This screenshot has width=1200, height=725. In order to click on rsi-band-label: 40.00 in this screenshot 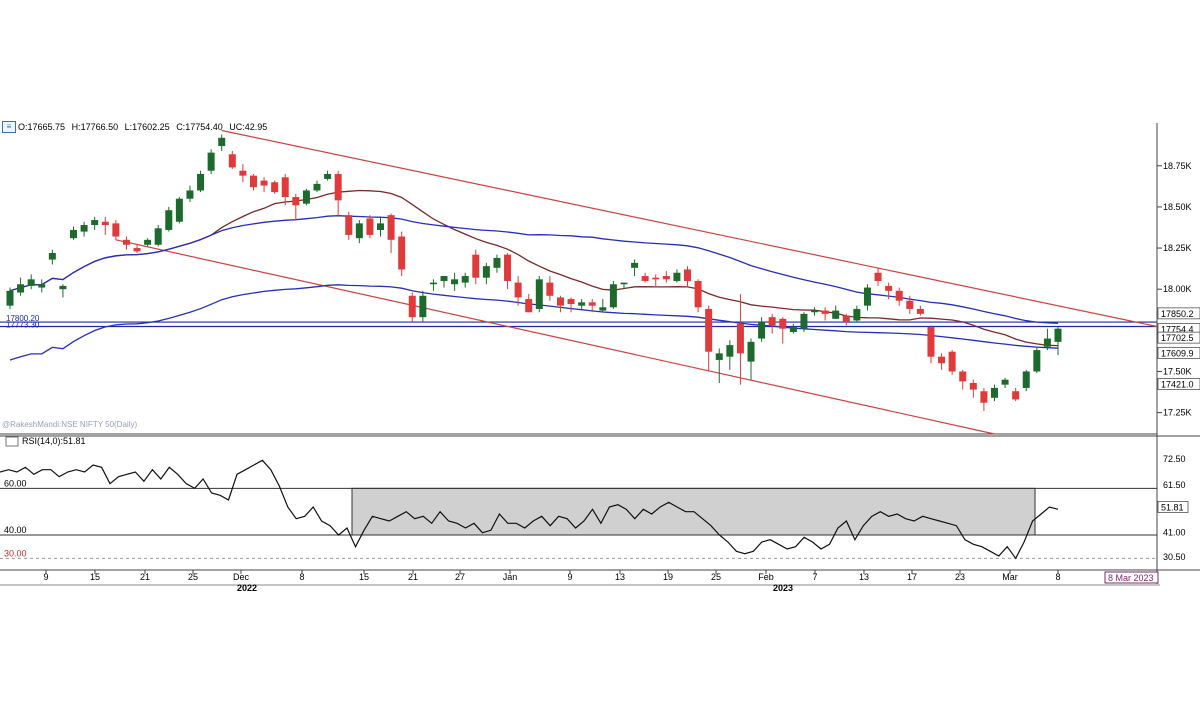, I will do `click(15, 530)`.